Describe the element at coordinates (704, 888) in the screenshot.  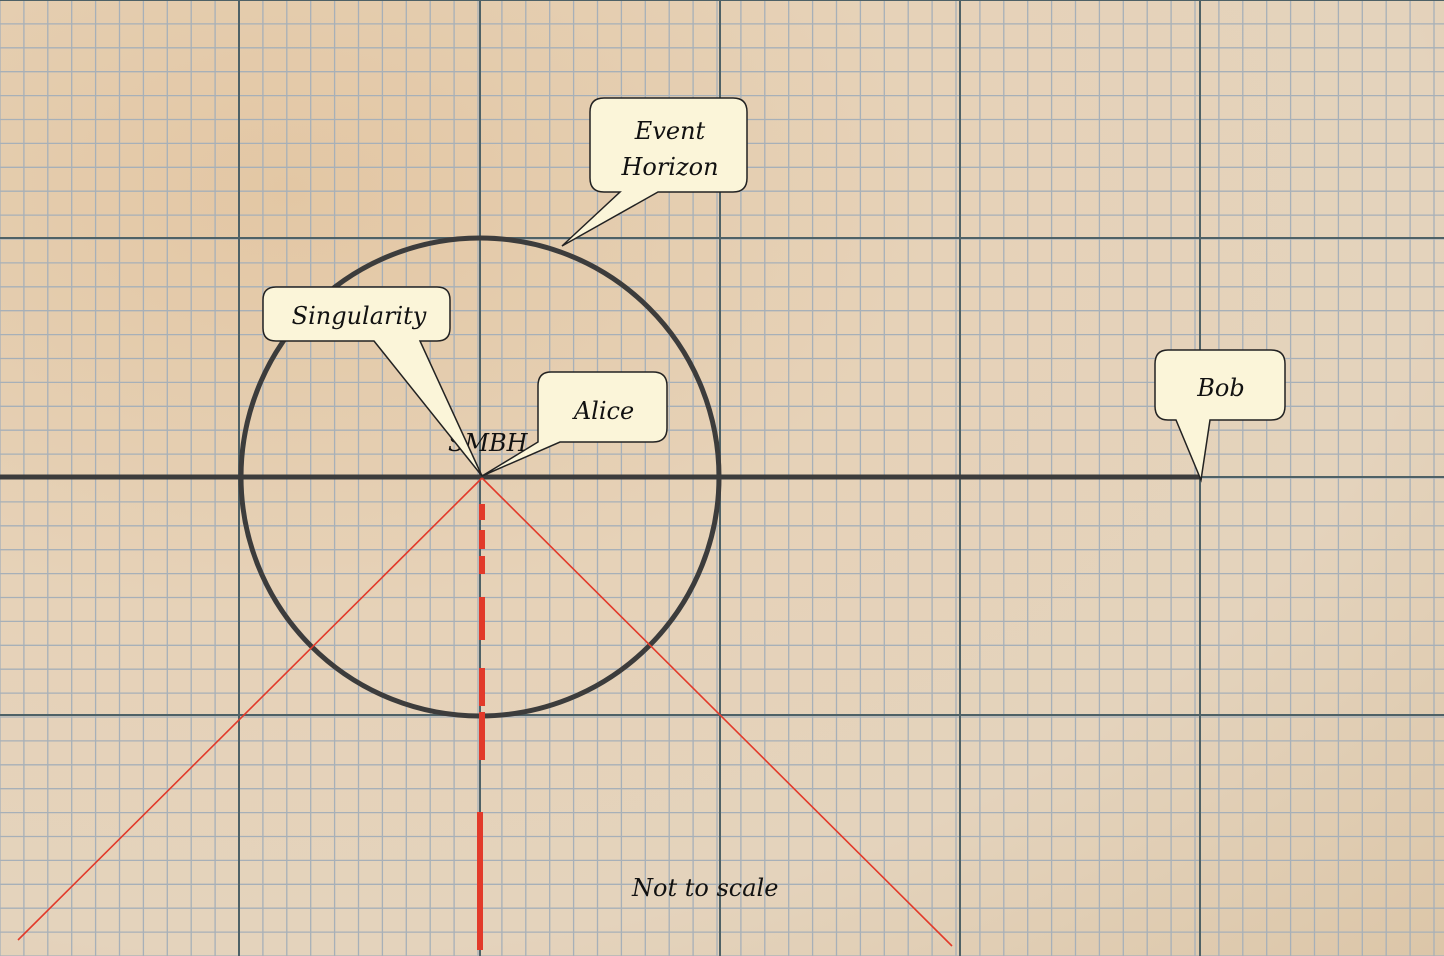
I see `not-to-scale-note: Not to scale` at that location.